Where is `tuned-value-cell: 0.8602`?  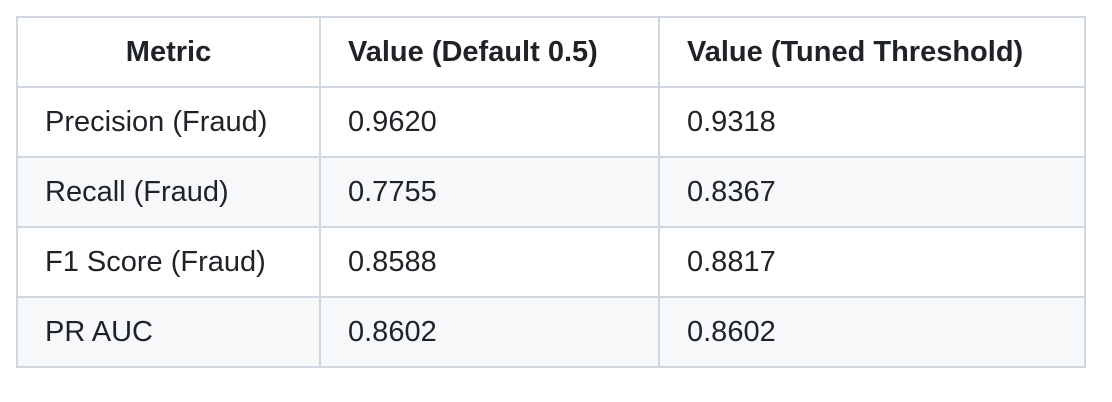
tuned-value-cell: 0.8602 is located at coordinates (872, 332).